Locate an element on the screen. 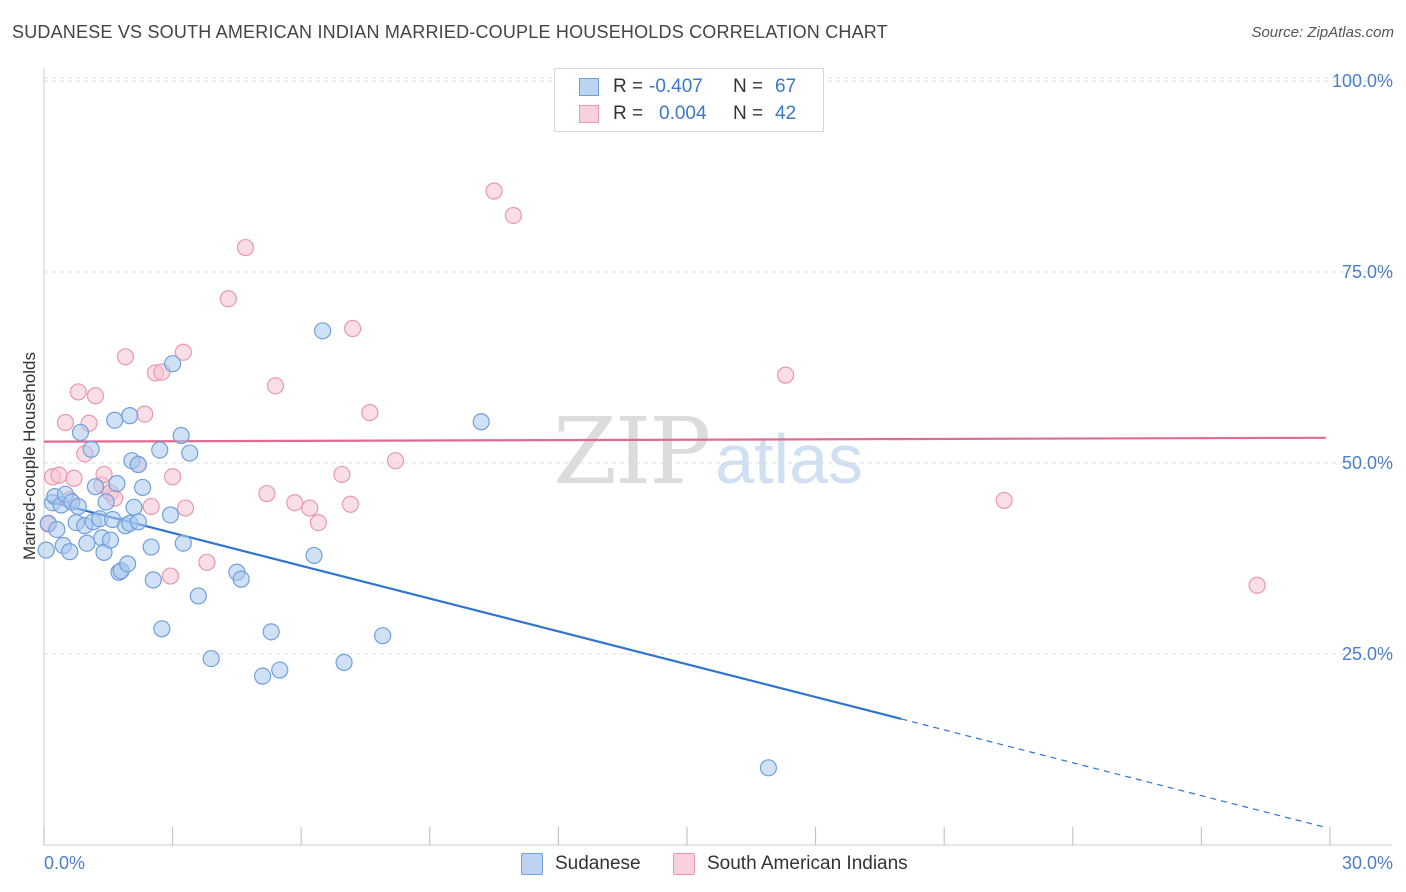 Image resolution: width=1406 pixels, height=892 pixels. y-axis-title: Married-couple Households is located at coordinates (29, 456).